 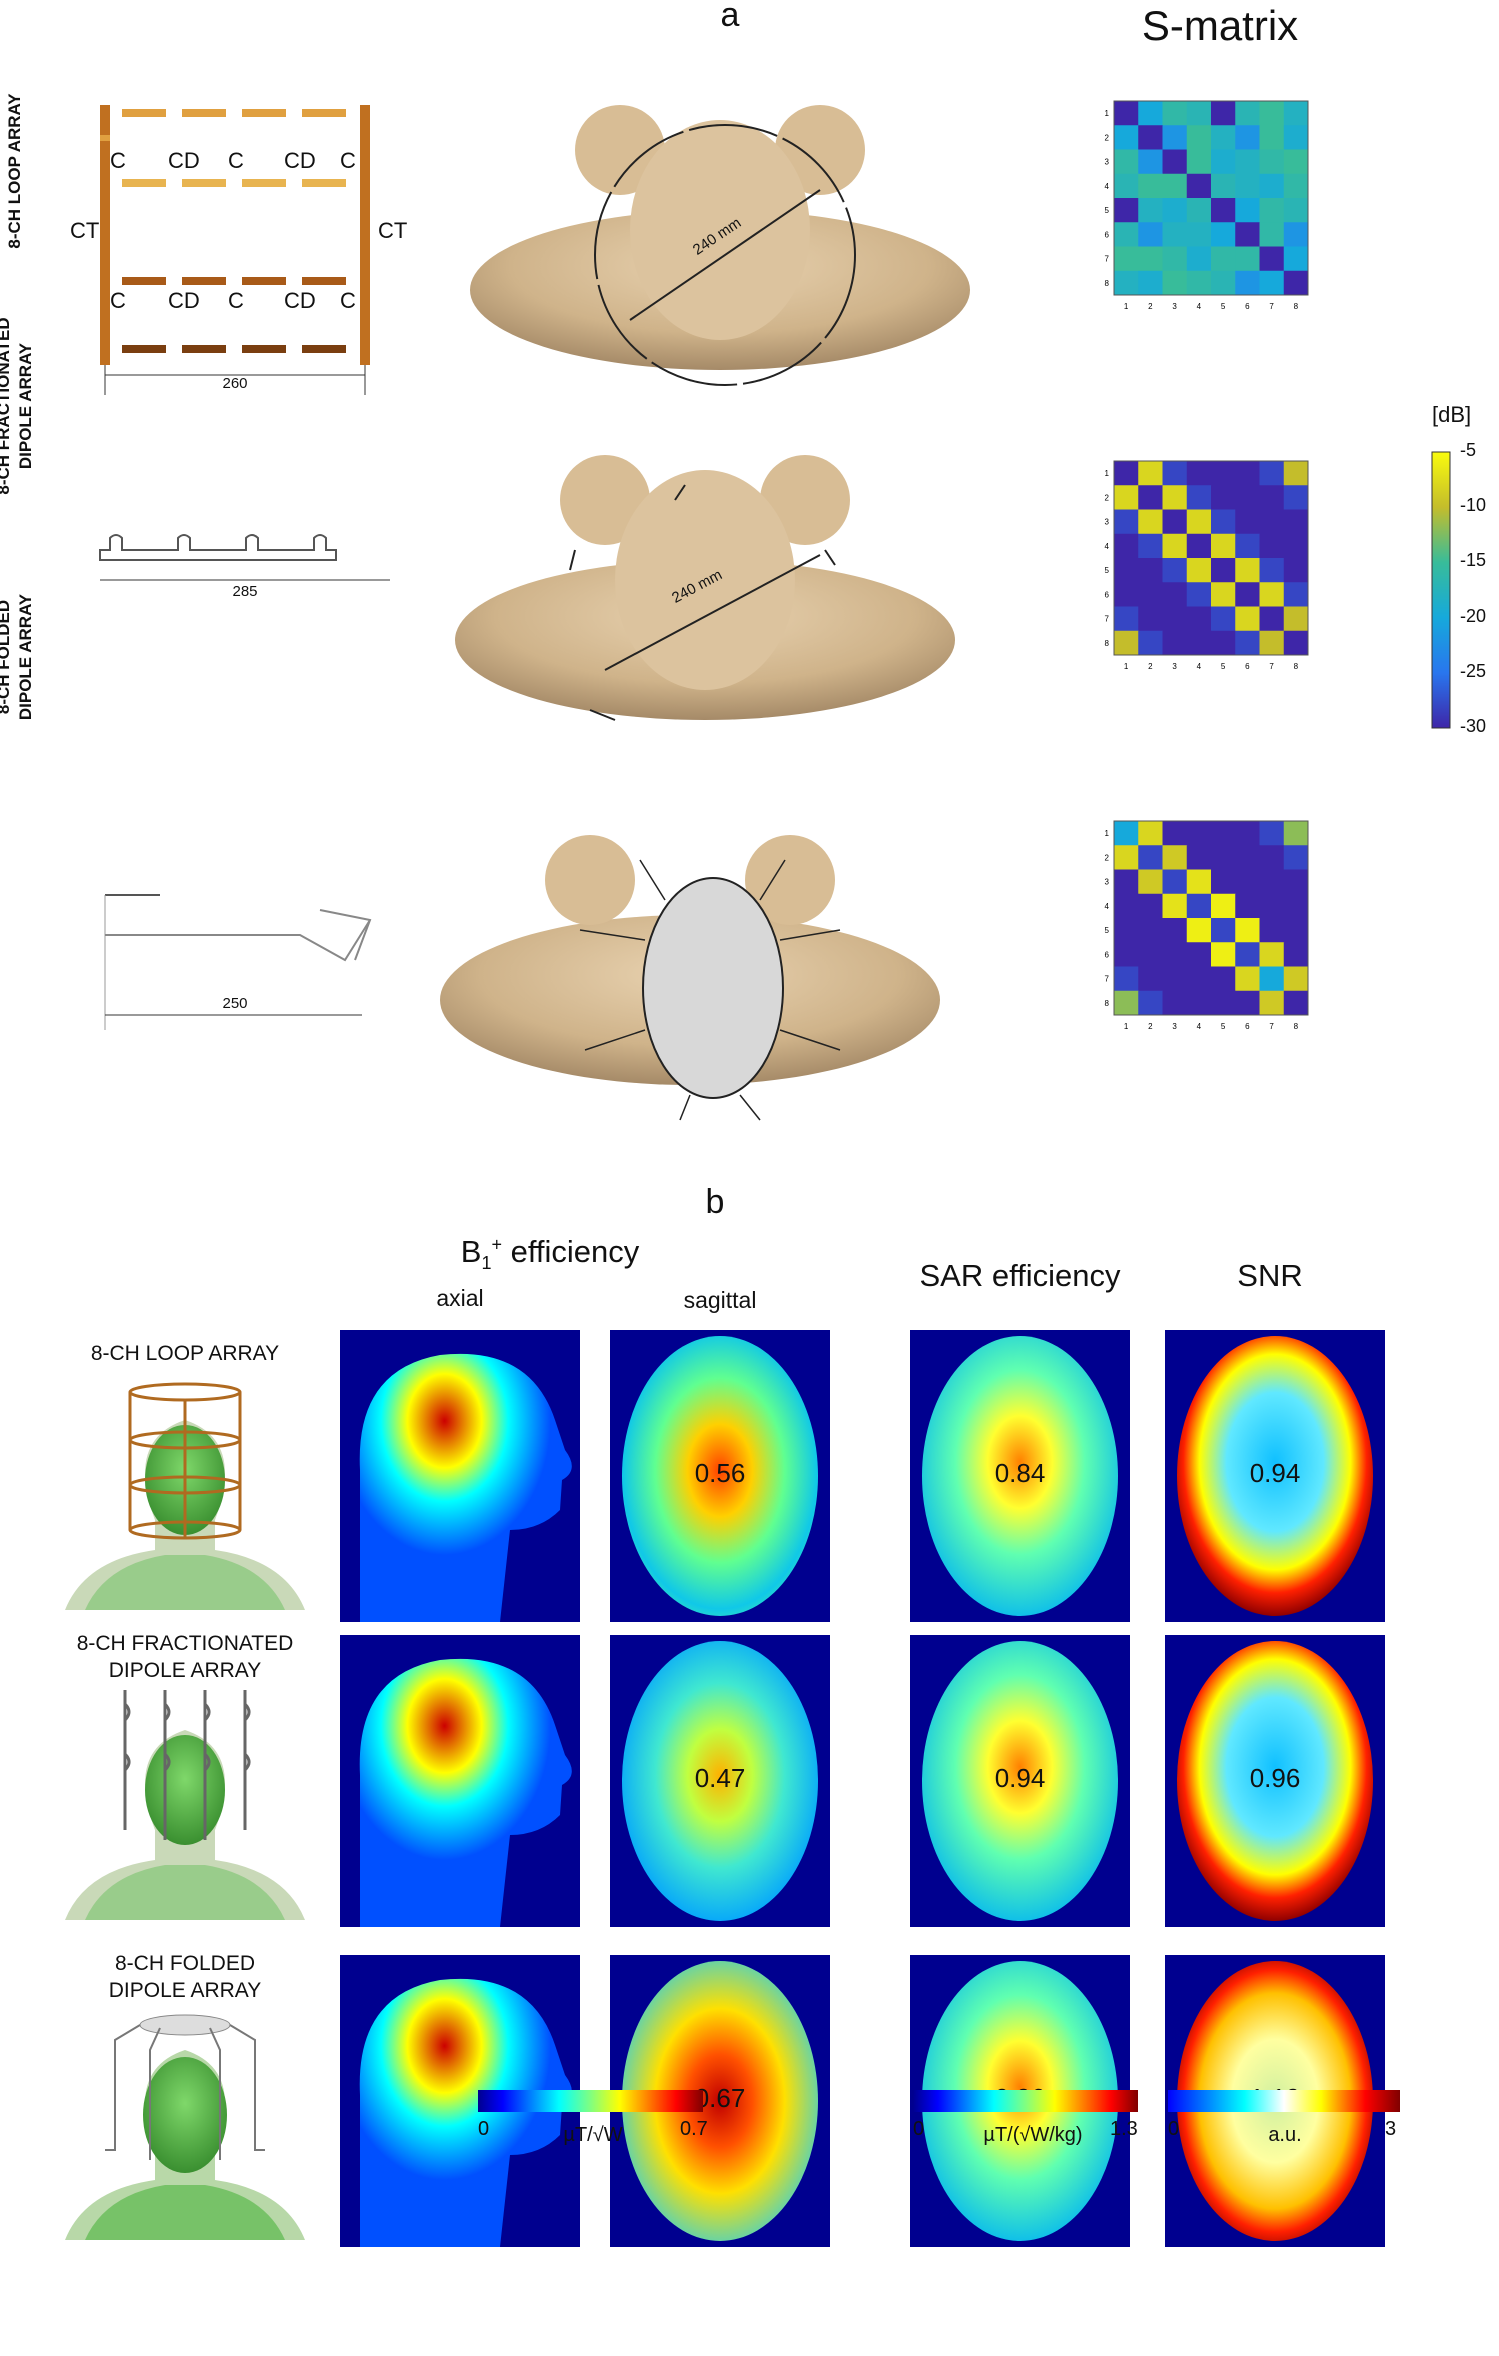 I want to click on snr-colorbar, so click(x=1284, y=2101).